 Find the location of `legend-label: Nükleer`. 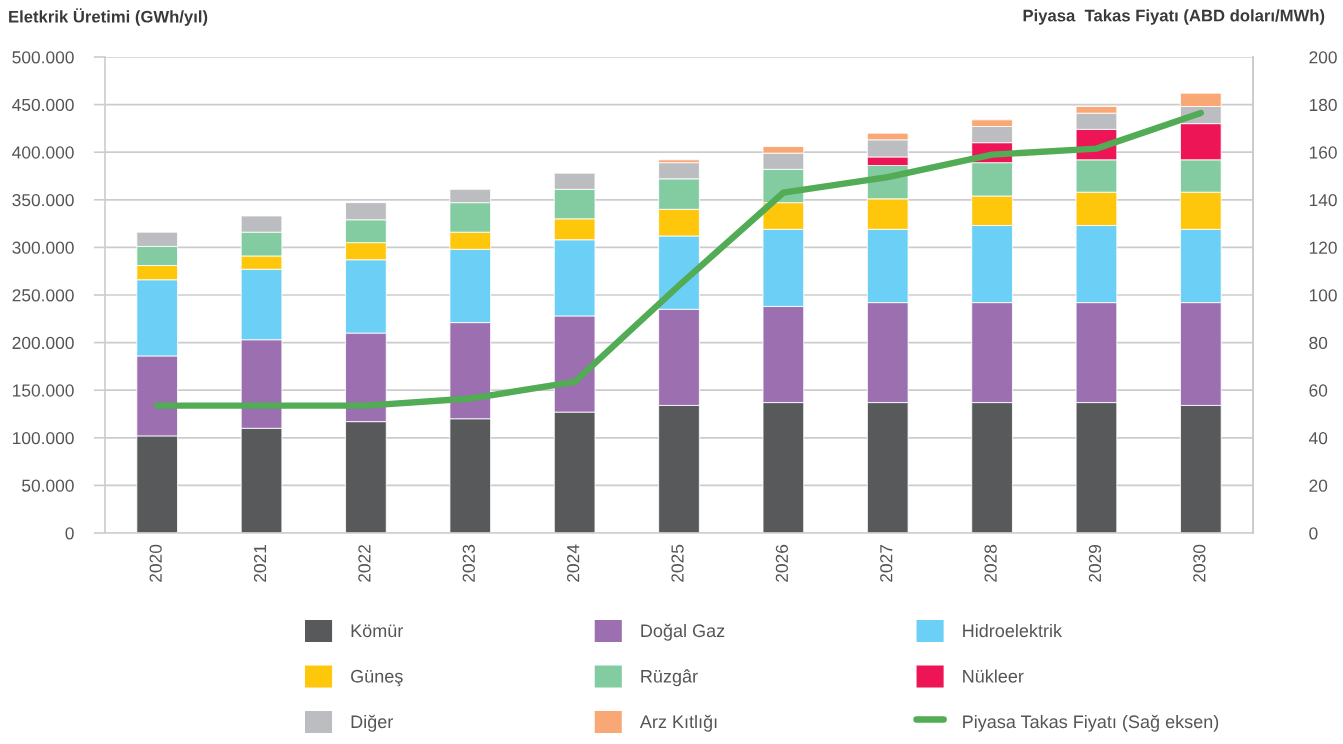

legend-label: Nükleer is located at coordinates (993, 676).